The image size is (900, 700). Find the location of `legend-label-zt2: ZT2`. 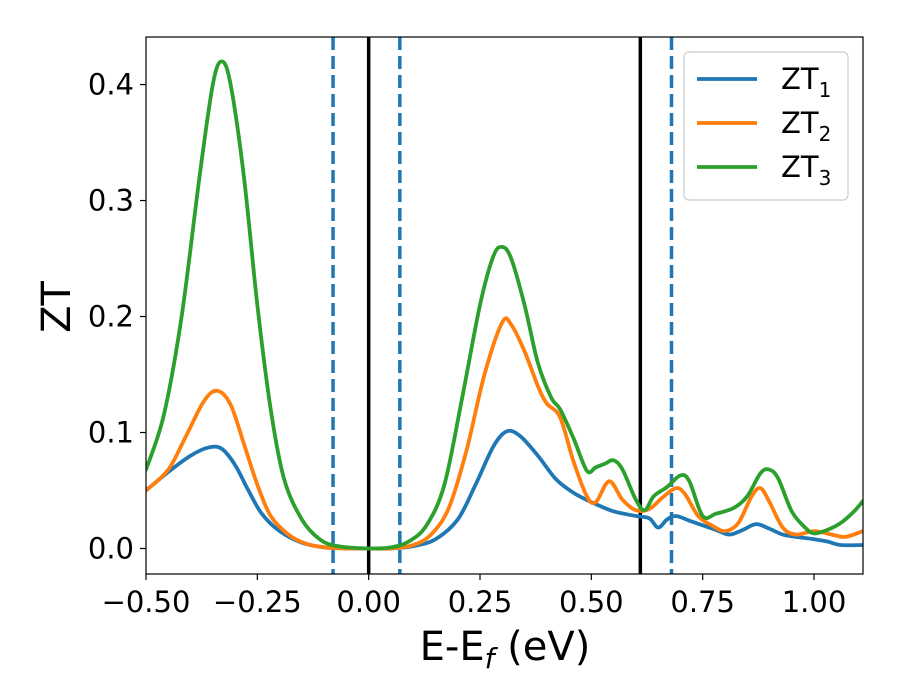

legend-label-zt2: ZT2 is located at coordinates (806, 126).